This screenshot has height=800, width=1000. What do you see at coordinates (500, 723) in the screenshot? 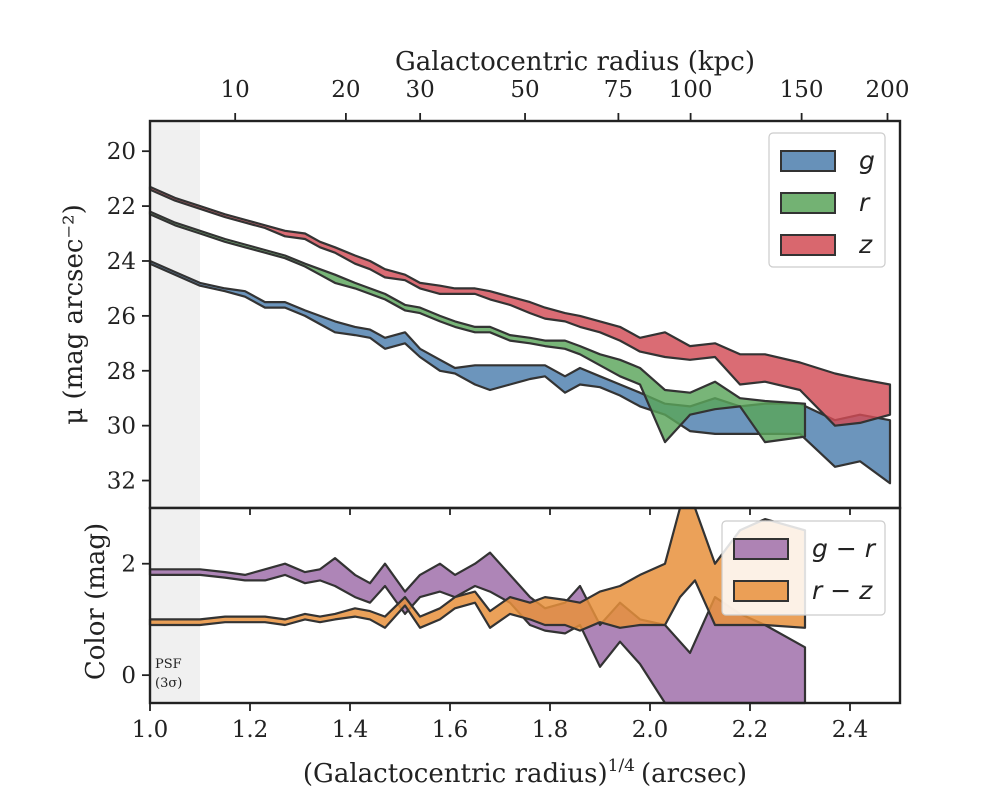
I see `x-ticks: 1.0 1.2 1.4 1.6 1.8 2.0 2.2 2.4` at bounding box center [500, 723].